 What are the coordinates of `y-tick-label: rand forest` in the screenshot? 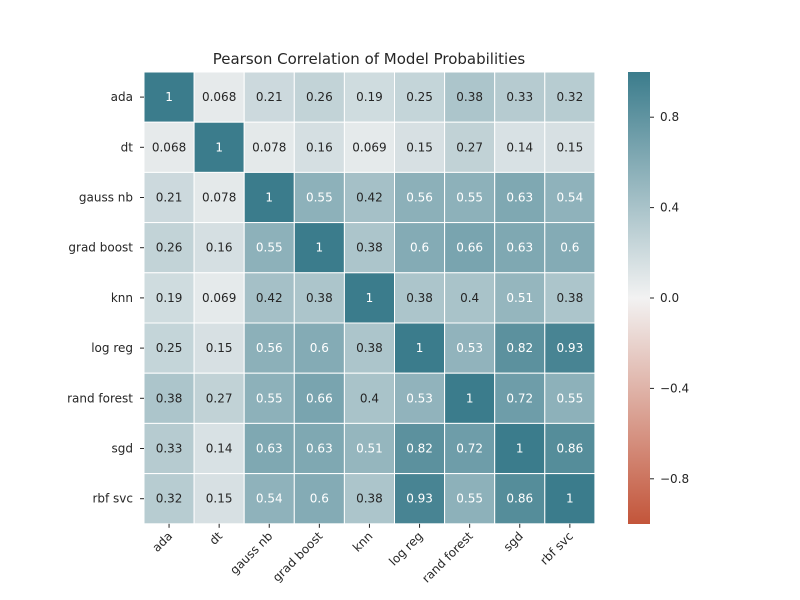 It's located at (100, 398).